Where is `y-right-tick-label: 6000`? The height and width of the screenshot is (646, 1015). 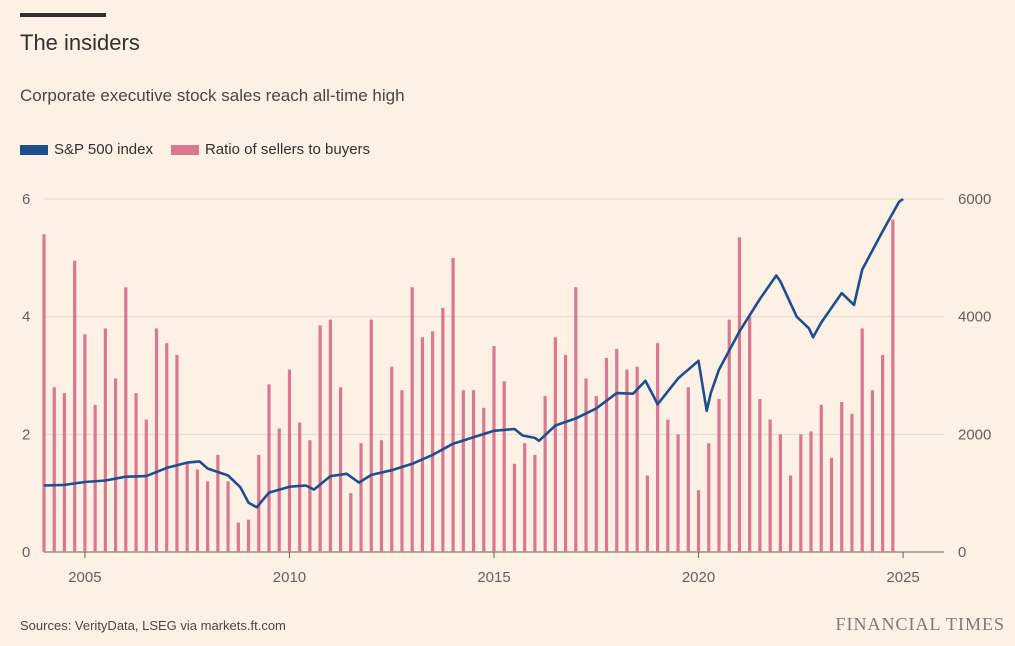
y-right-tick-label: 6000 is located at coordinates (974, 199).